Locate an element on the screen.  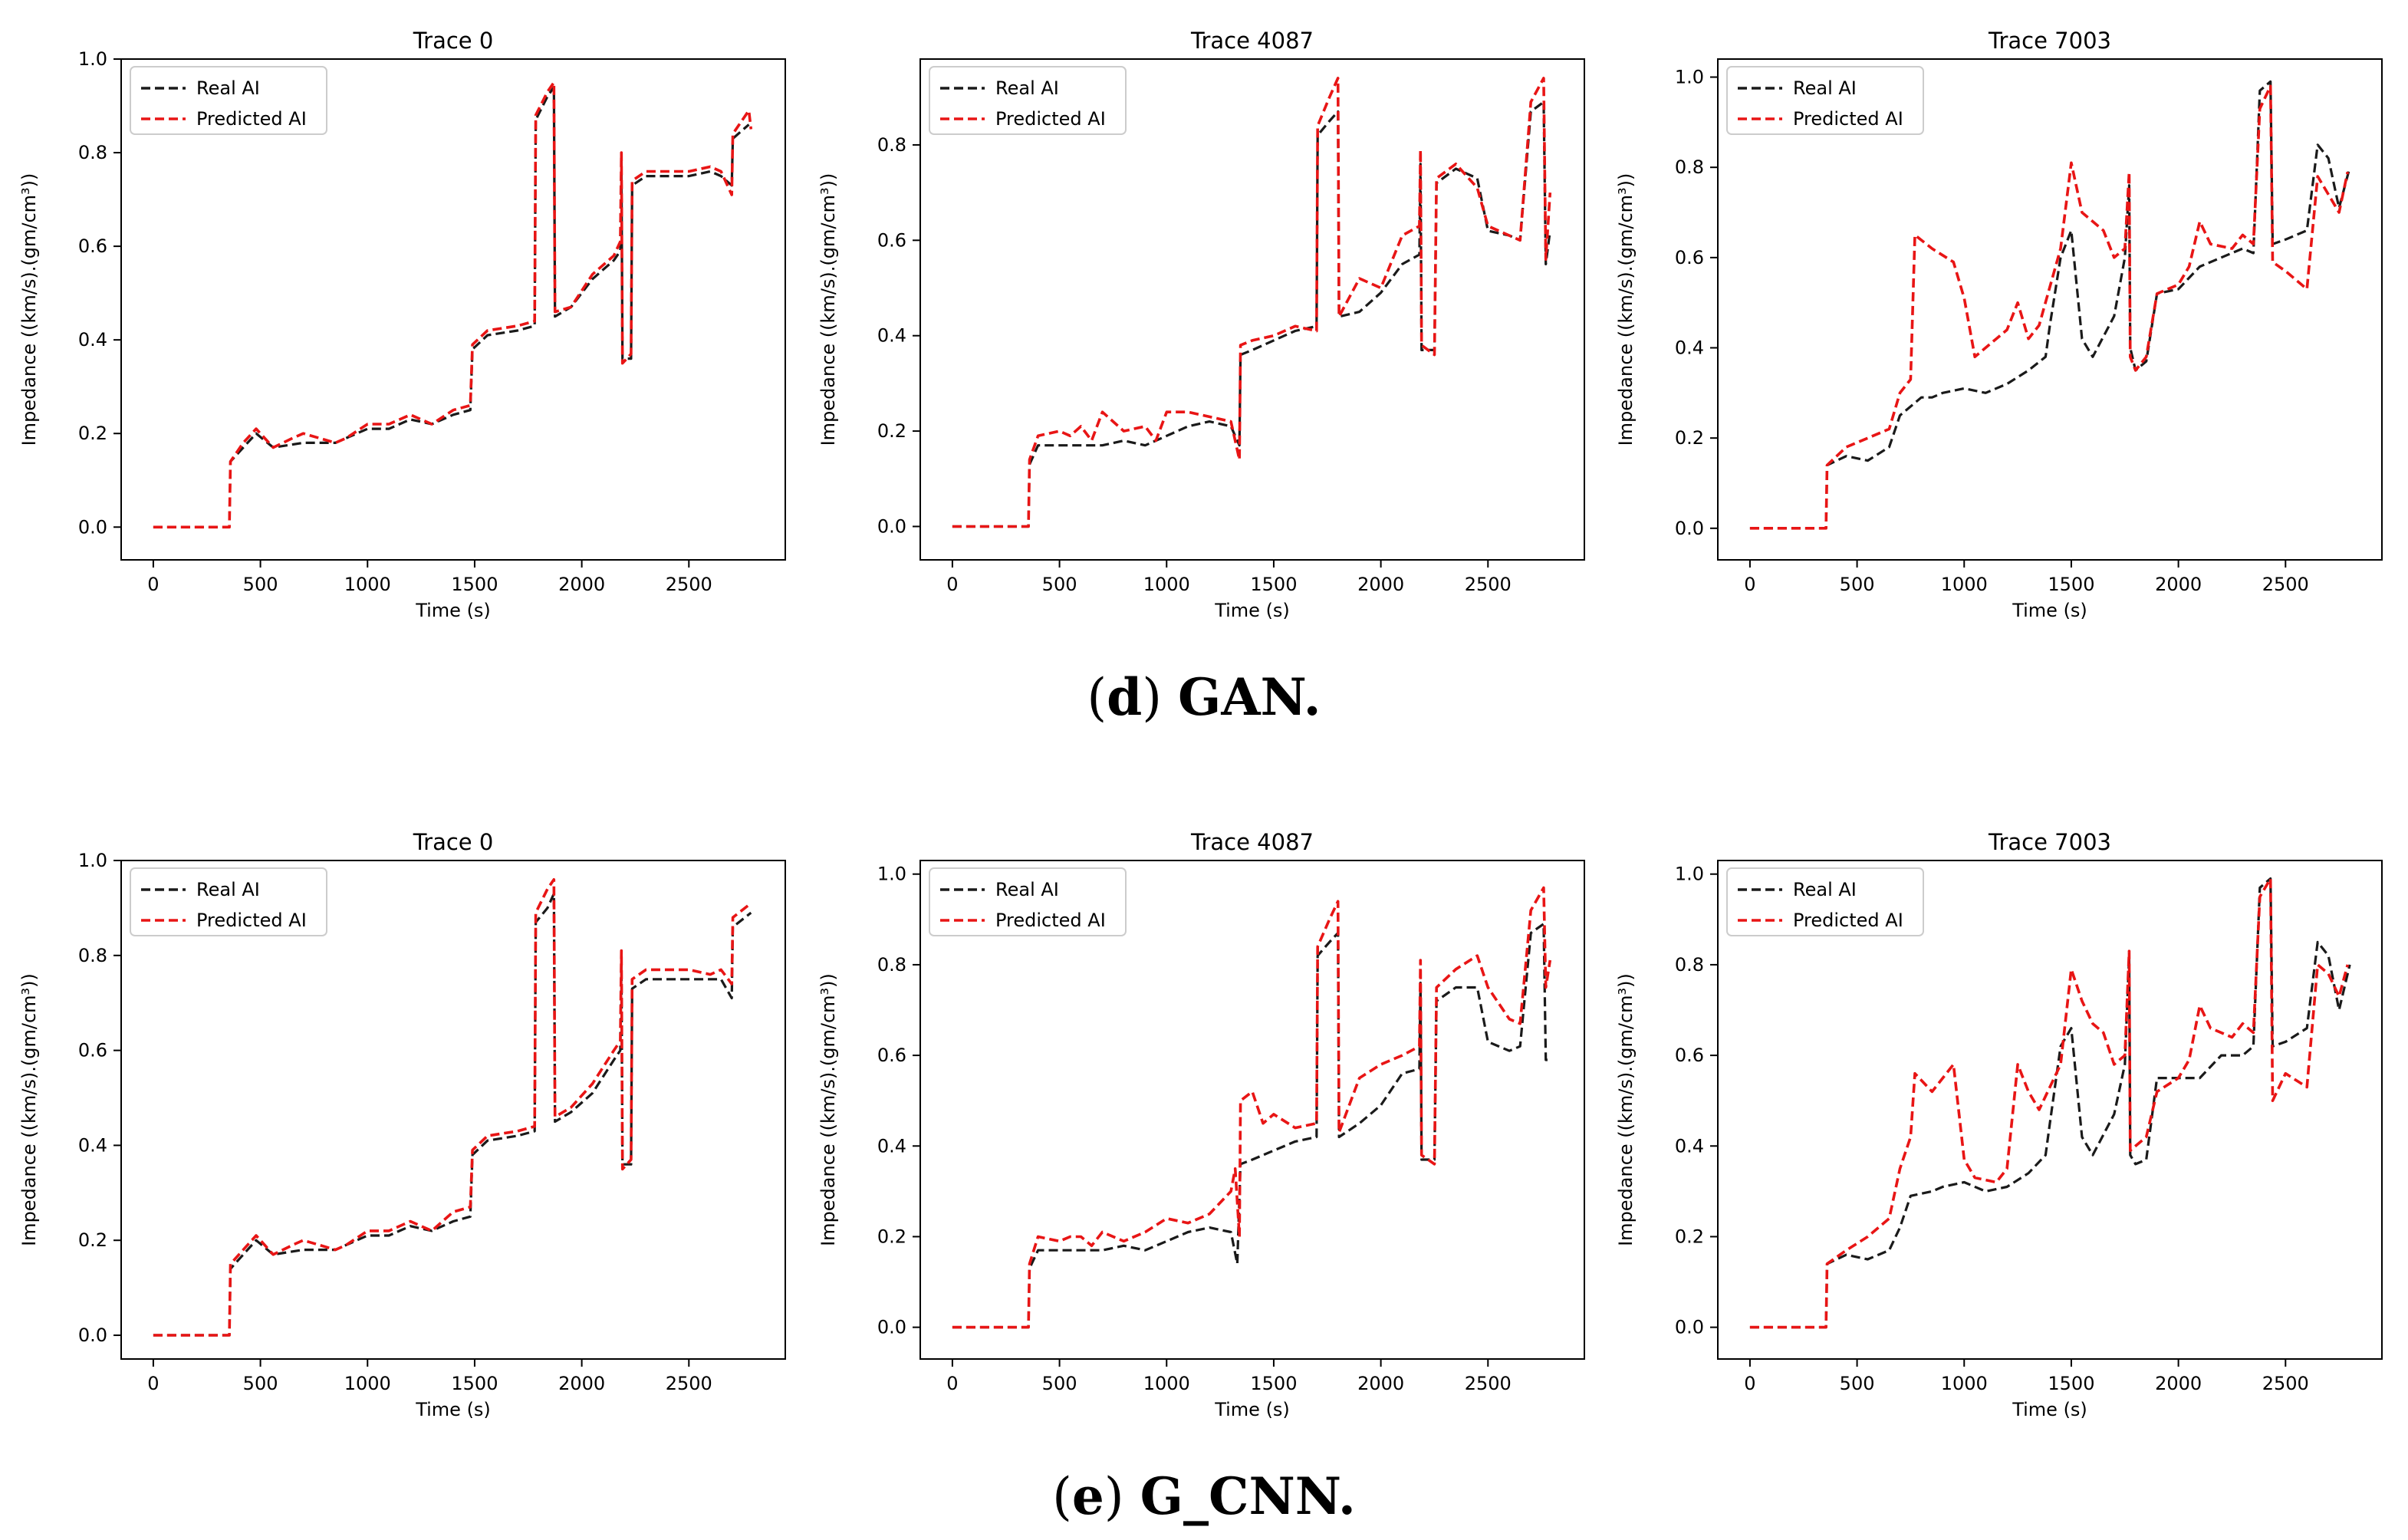
caption-gan: (d) GAN. is located at coordinates (1204, 697).